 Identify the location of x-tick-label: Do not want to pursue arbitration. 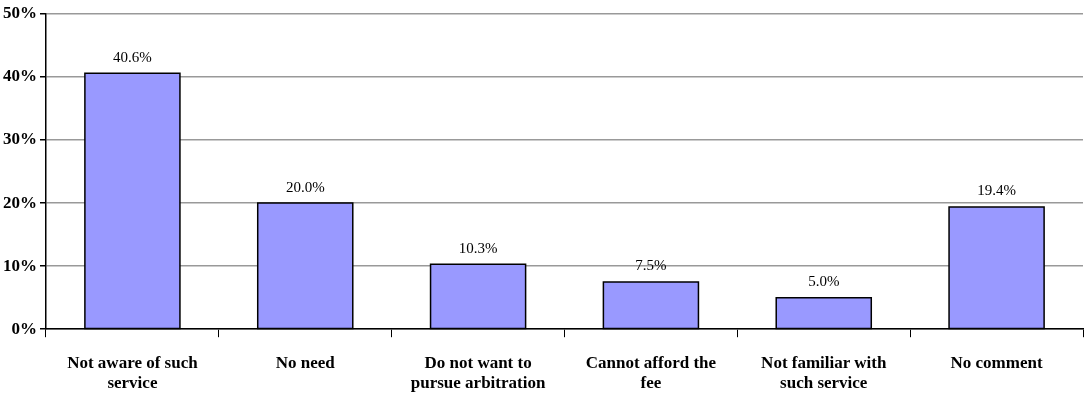
(478, 372).